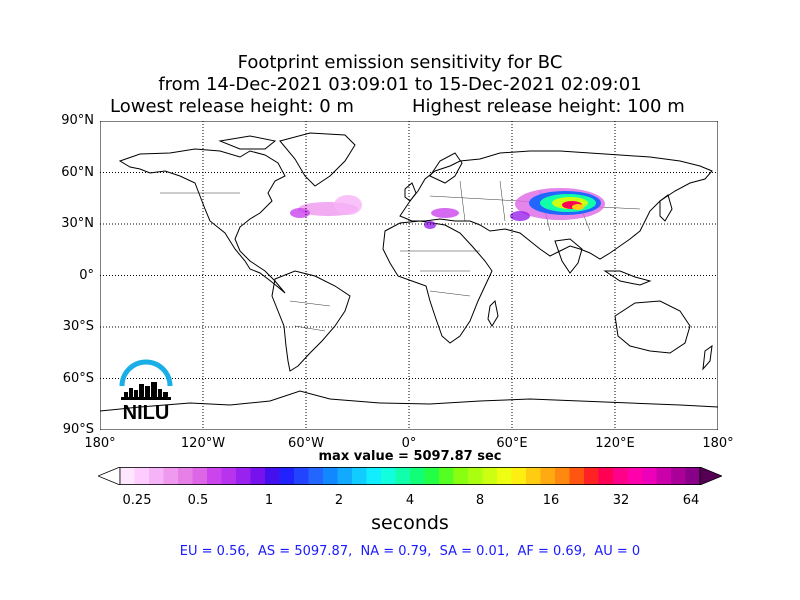 Image resolution: width=800 pixels, height=600 pixels. Describe the element at coordinates (77, 120) in the screenshot. I see `lat-label-90n: 90°N` at that location.